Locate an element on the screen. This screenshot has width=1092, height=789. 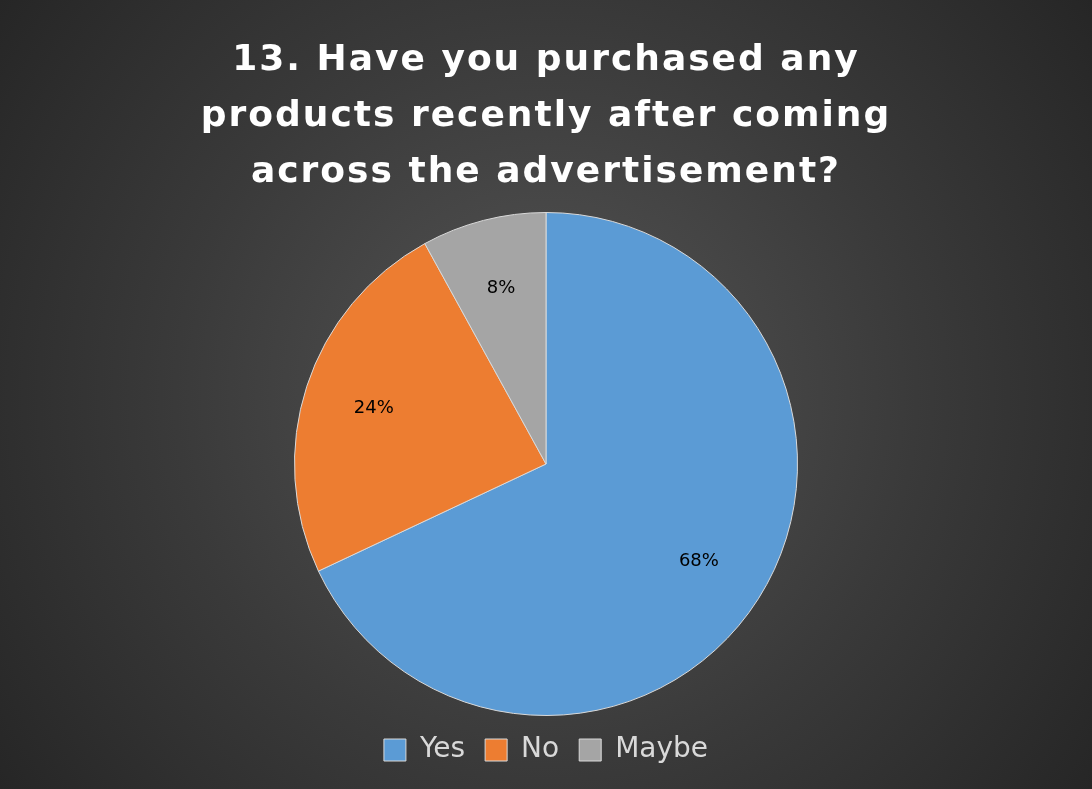
data-label: 24% is located at coordinates (373, 406).